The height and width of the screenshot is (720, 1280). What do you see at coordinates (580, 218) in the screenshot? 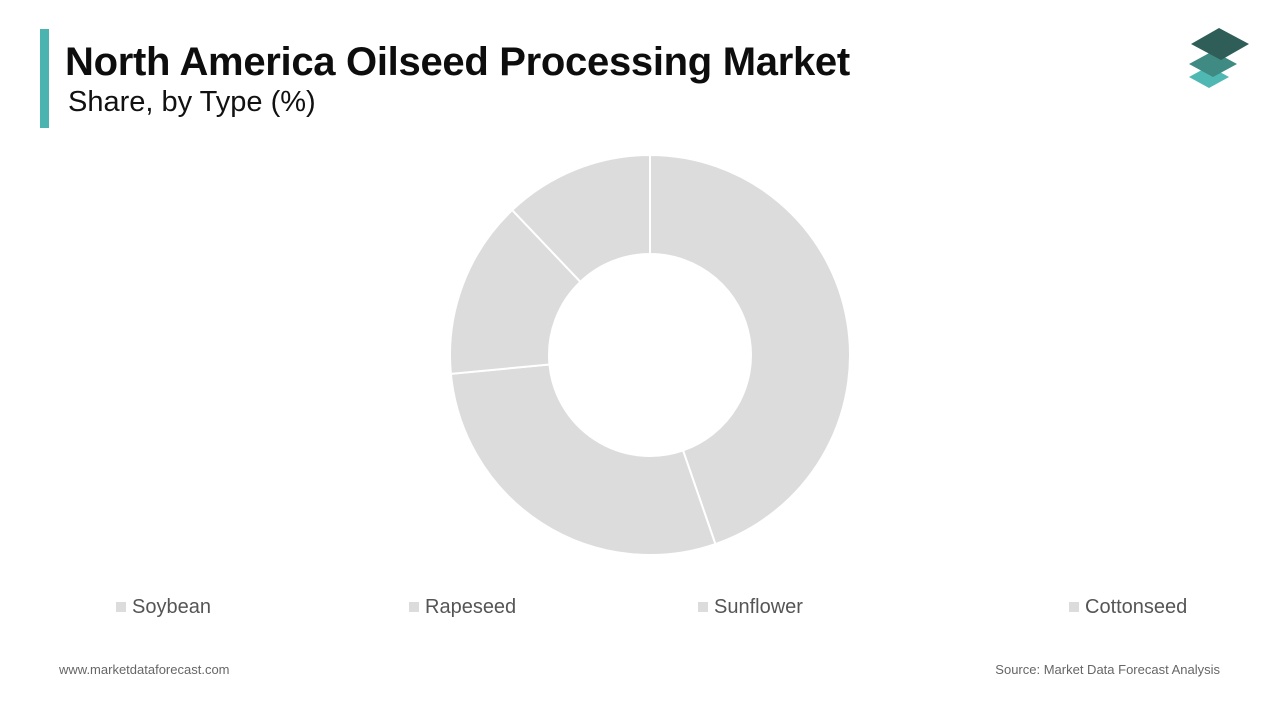
I see `donut-slice-cottonseed` at bounding box center [580, 218].